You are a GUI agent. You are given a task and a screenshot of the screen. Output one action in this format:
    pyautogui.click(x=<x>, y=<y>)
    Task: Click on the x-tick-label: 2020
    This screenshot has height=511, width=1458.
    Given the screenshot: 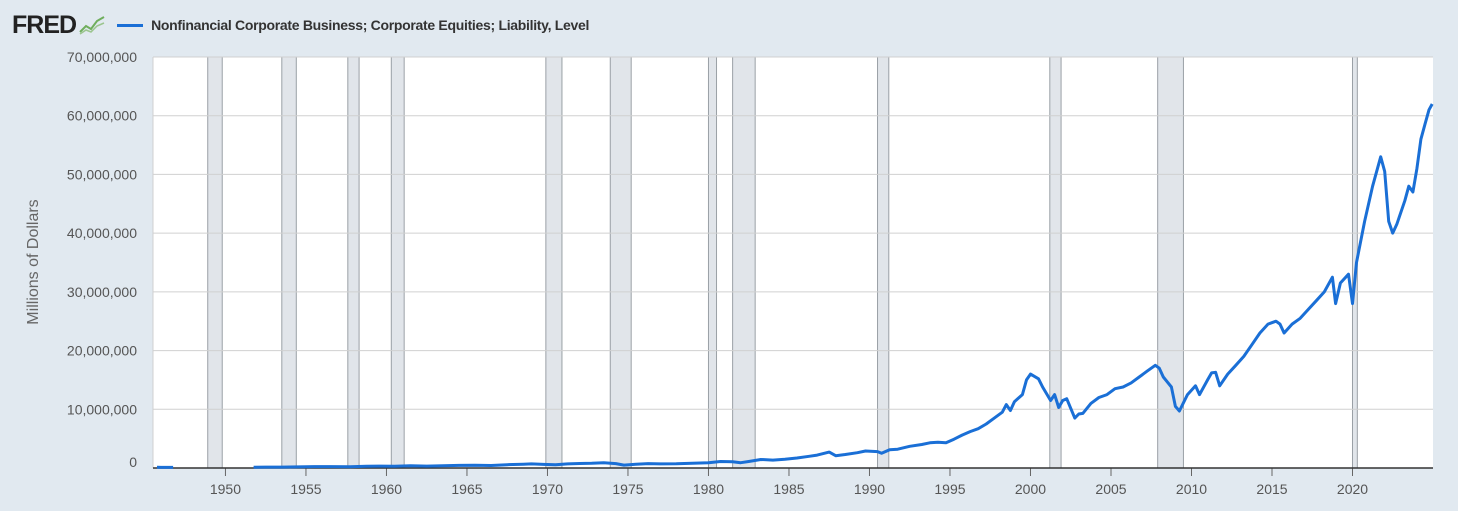 What is the action you would take?
    pyautogui.click(x=1352, y=489)
    